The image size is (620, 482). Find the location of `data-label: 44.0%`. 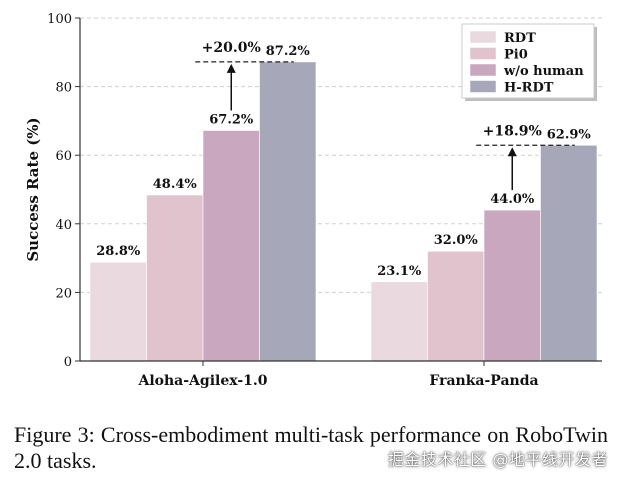

data-label: 44.0% is located at coordinates (512, 199).